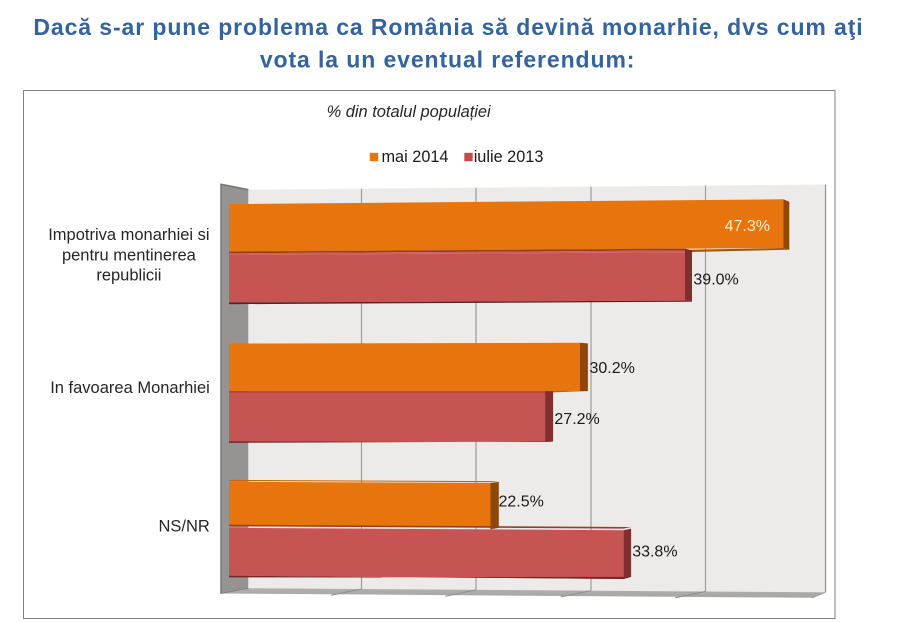 The image size is (900, 622). I want to click on svg-text: republicii, so click(128, 276).